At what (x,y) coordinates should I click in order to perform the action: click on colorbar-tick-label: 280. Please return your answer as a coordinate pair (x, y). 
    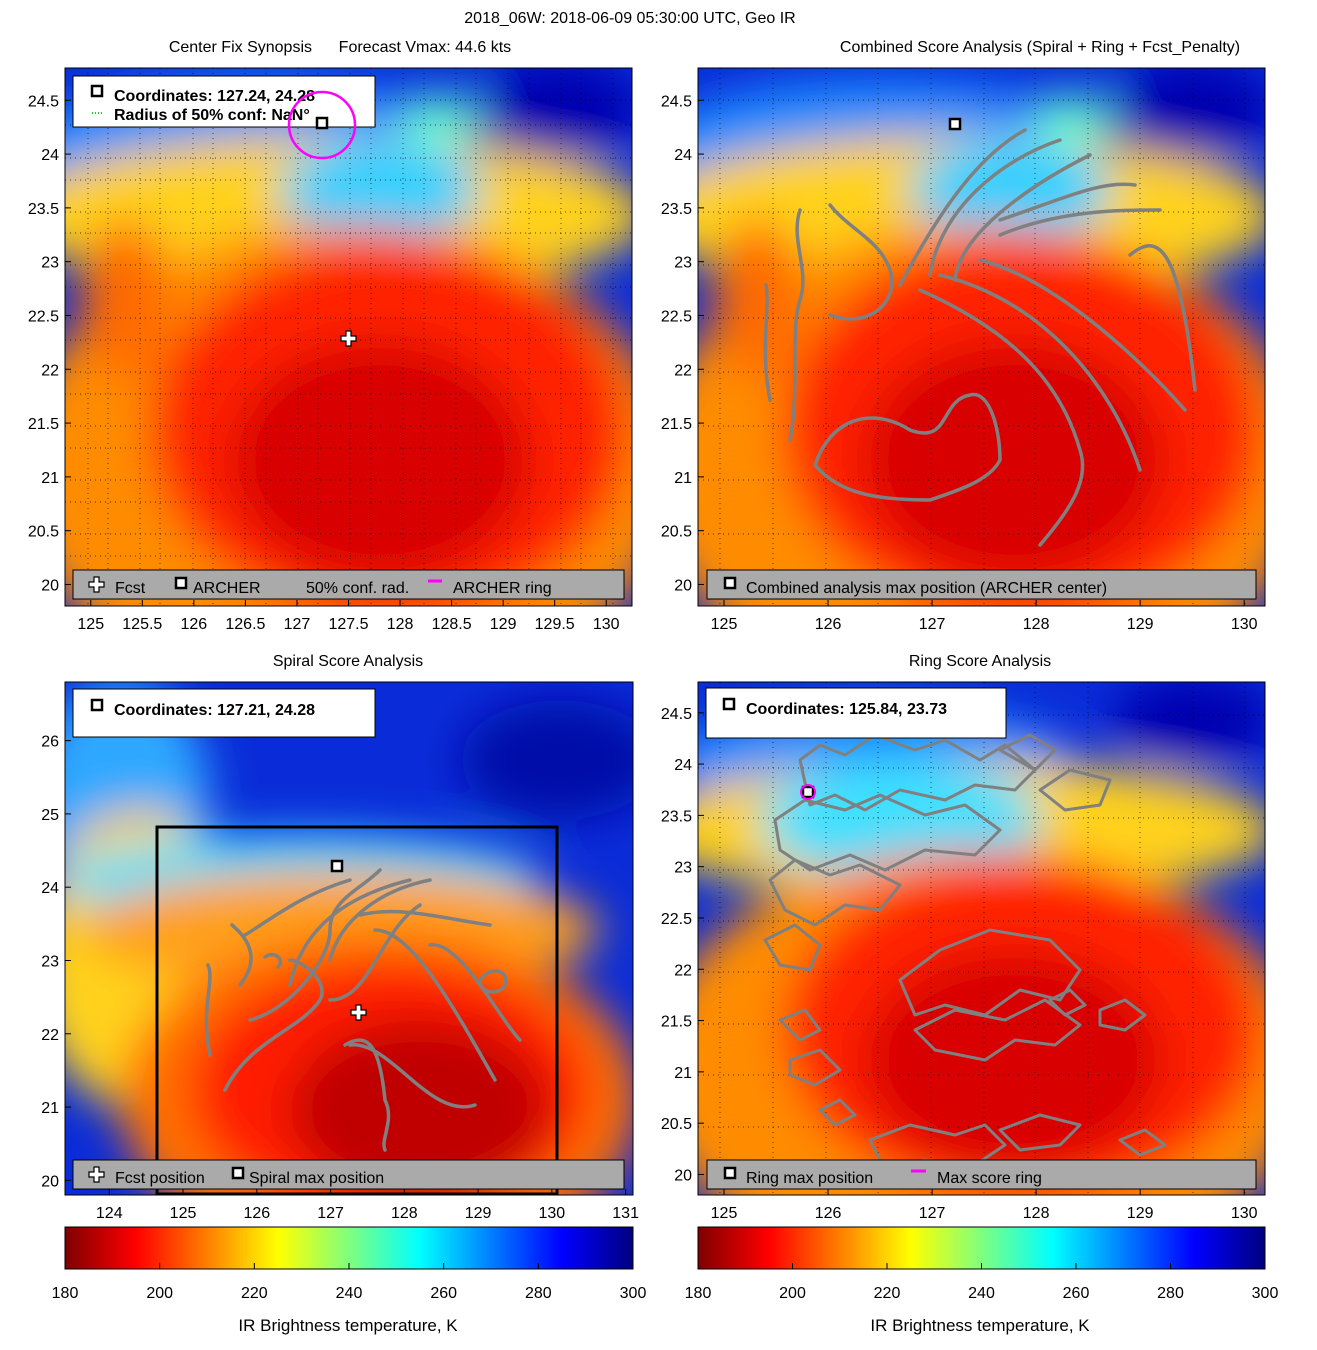
    Looking at the image, I should click on (538, 1293).